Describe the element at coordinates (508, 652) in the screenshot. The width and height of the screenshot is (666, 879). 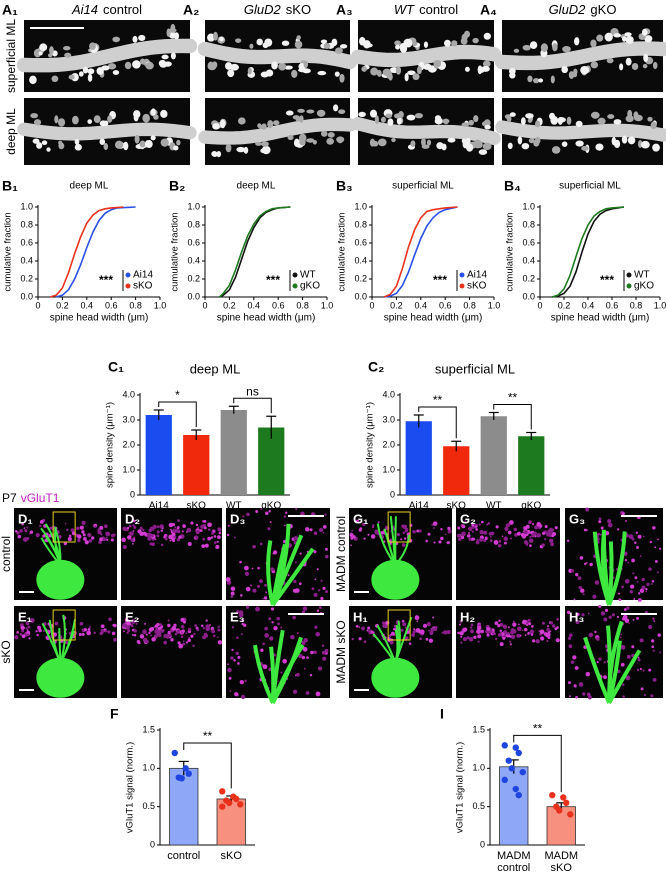
I see `micrograph` at that location.